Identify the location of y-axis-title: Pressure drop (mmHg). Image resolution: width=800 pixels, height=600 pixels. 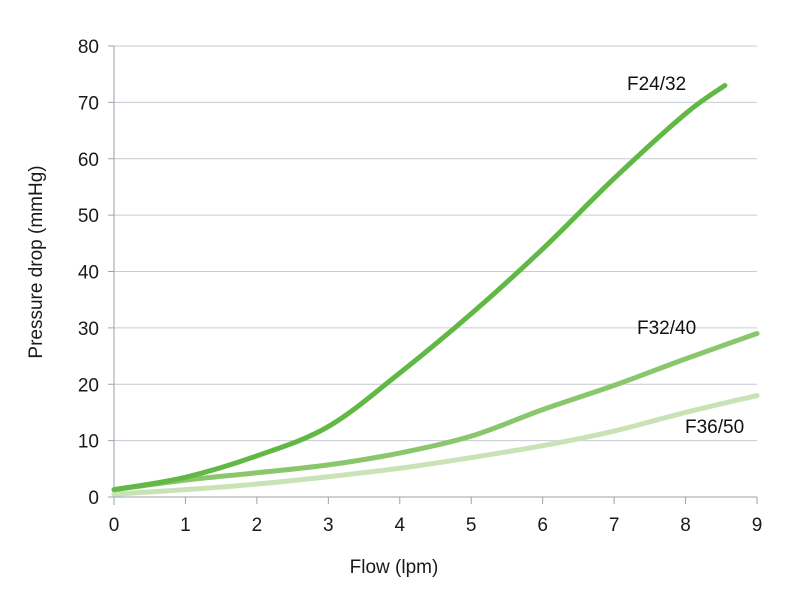
(36, 261).